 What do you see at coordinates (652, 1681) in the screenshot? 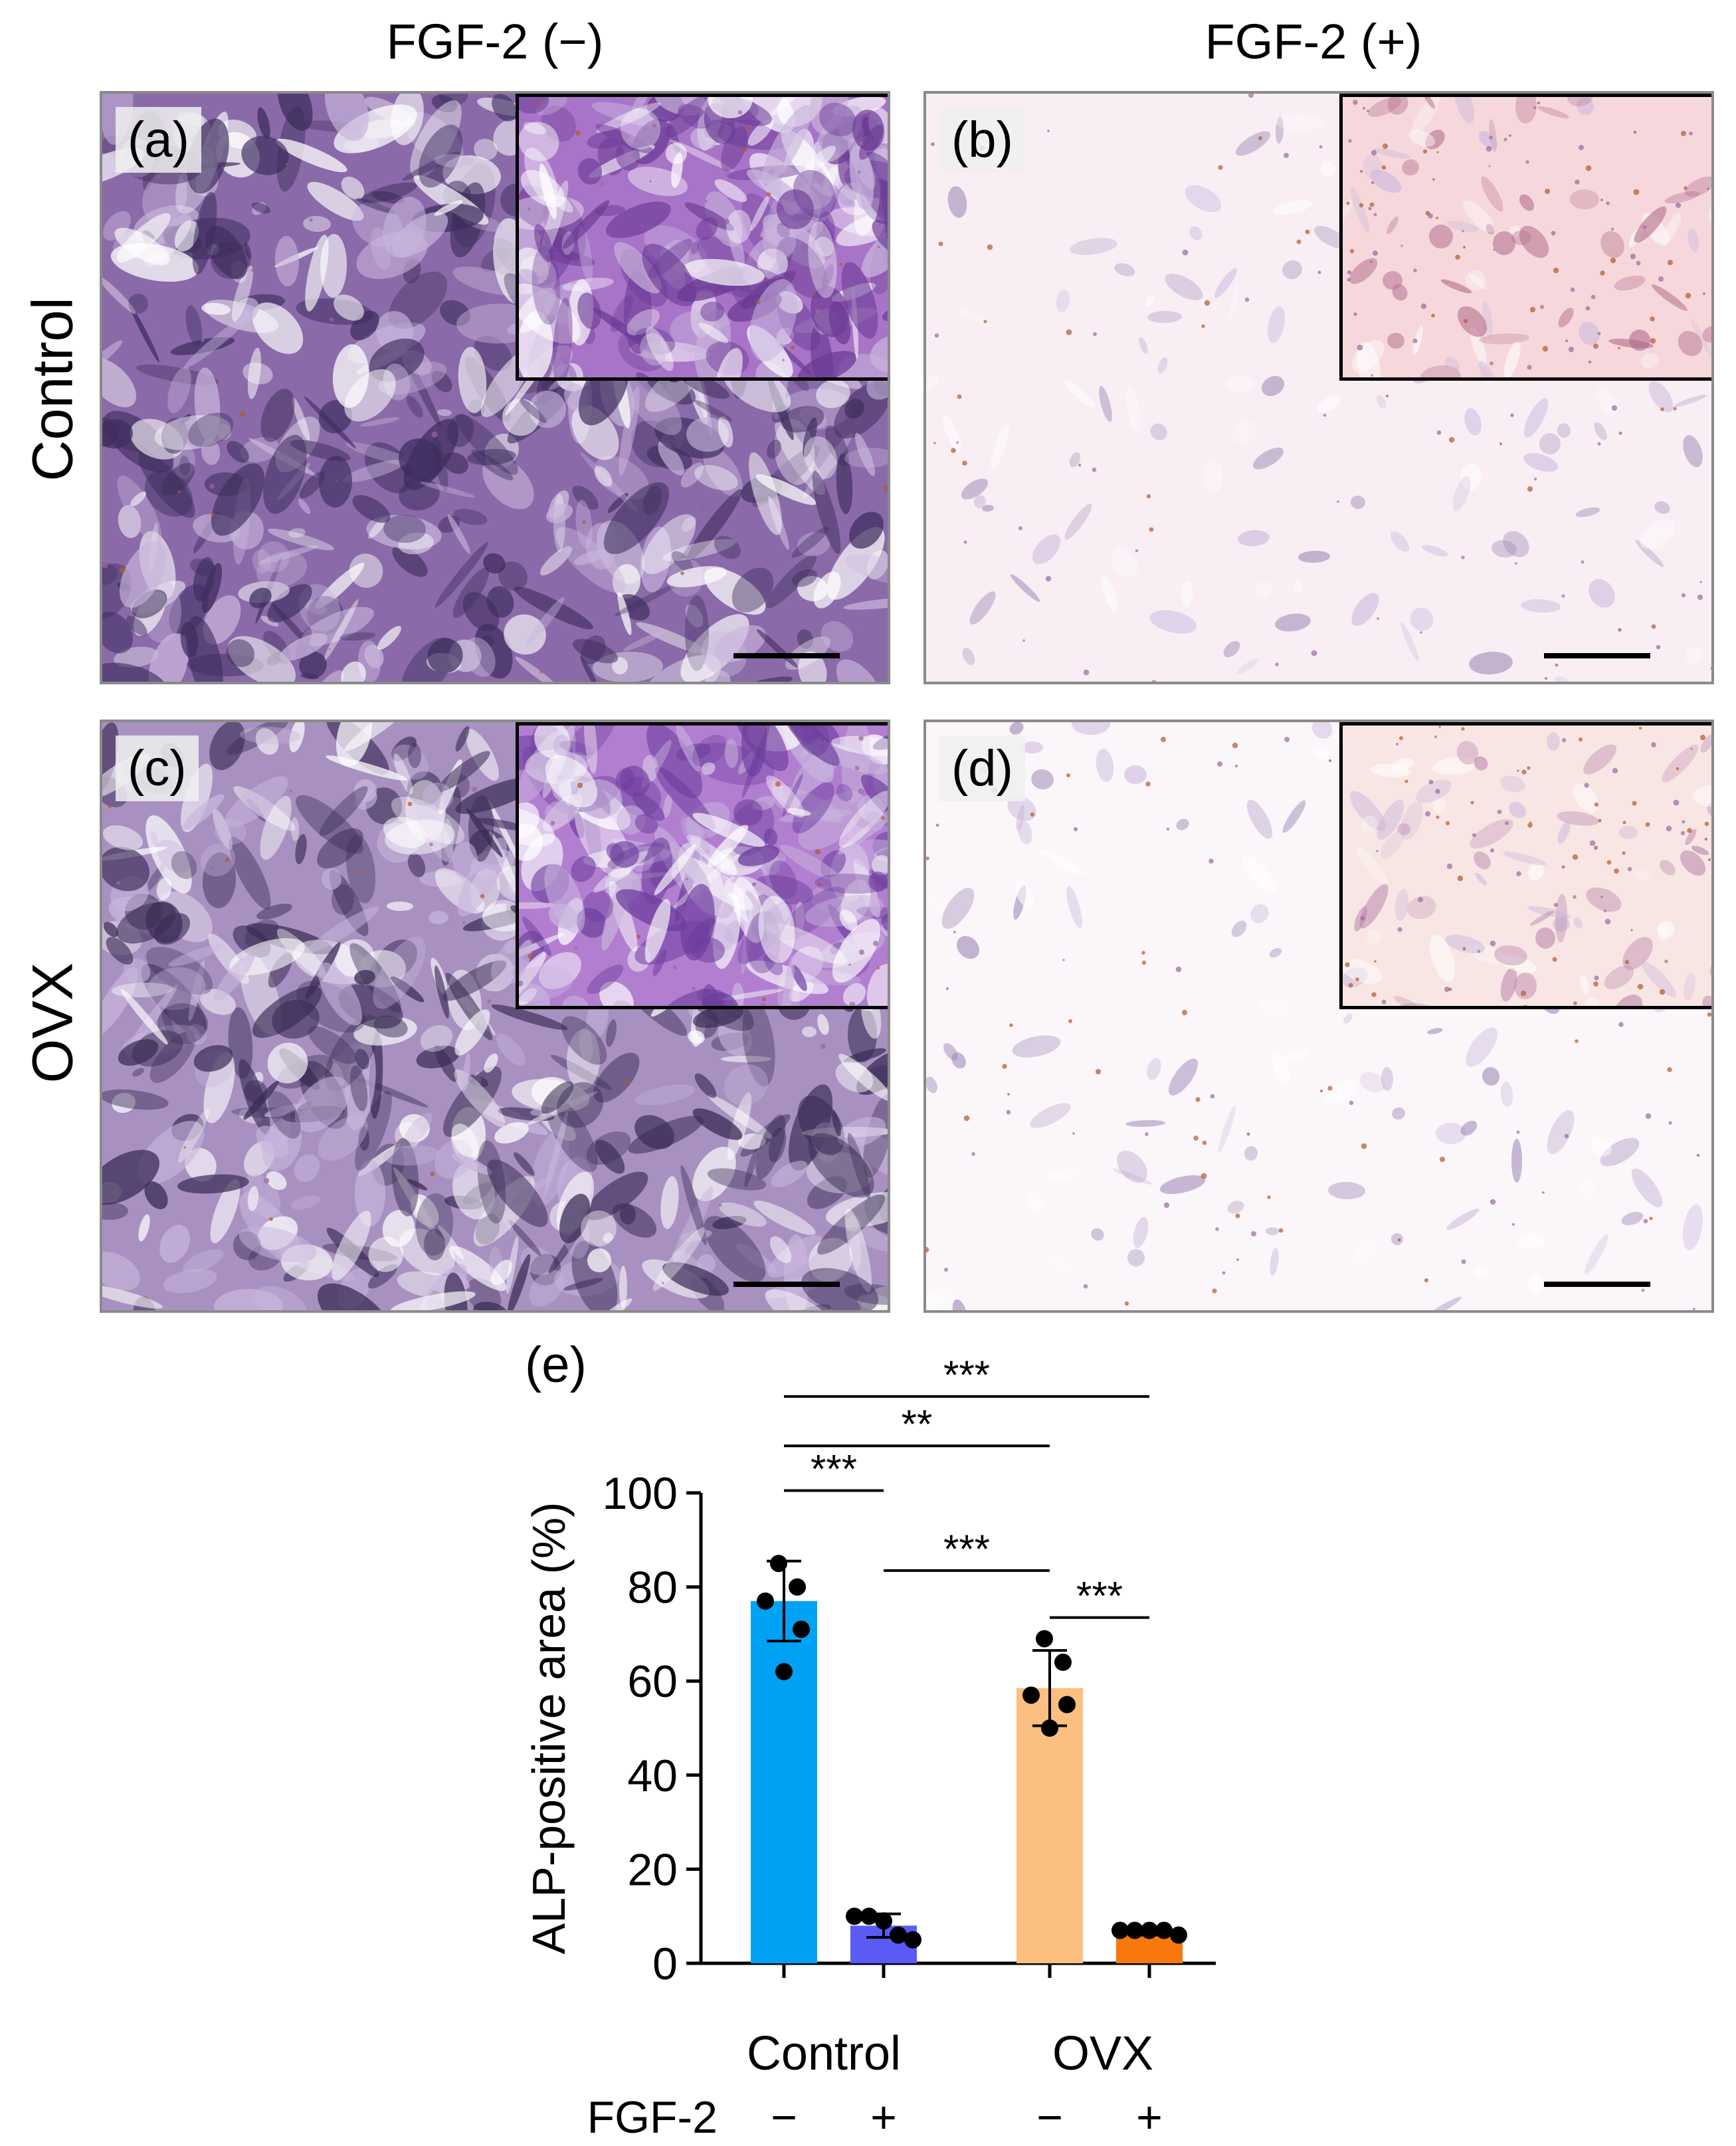
I see `y-tick-label: 60` at bounding box center [652, 1681].